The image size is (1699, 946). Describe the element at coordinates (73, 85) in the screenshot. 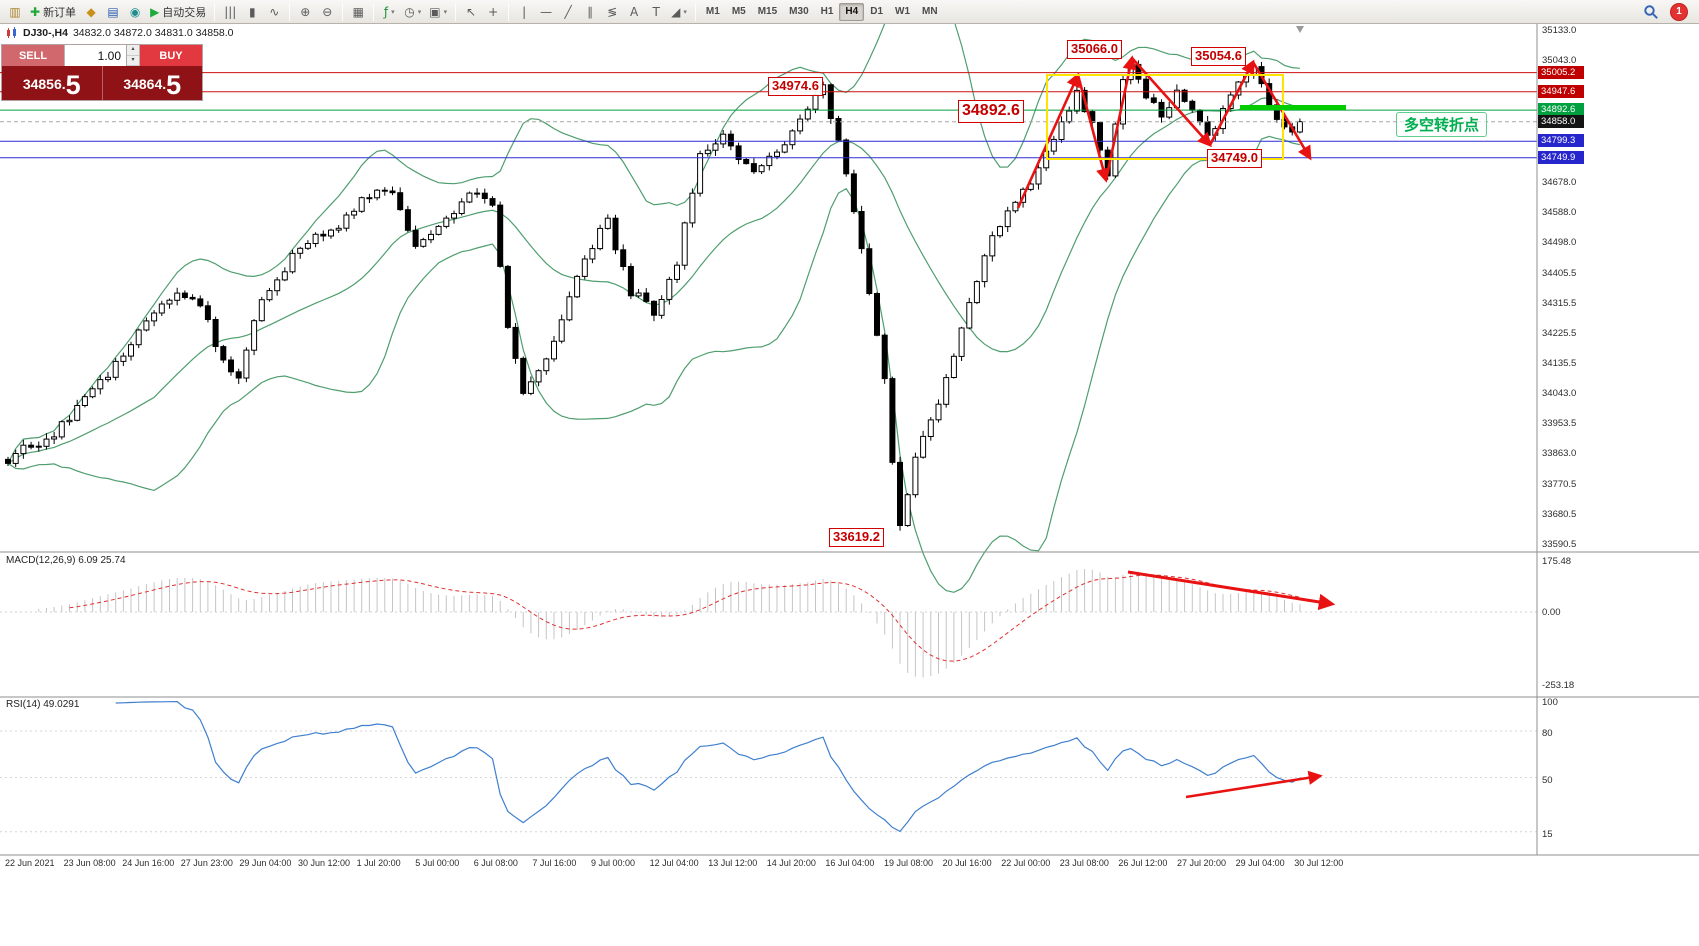

I see `sell-price-big-digit: 5` at that location.